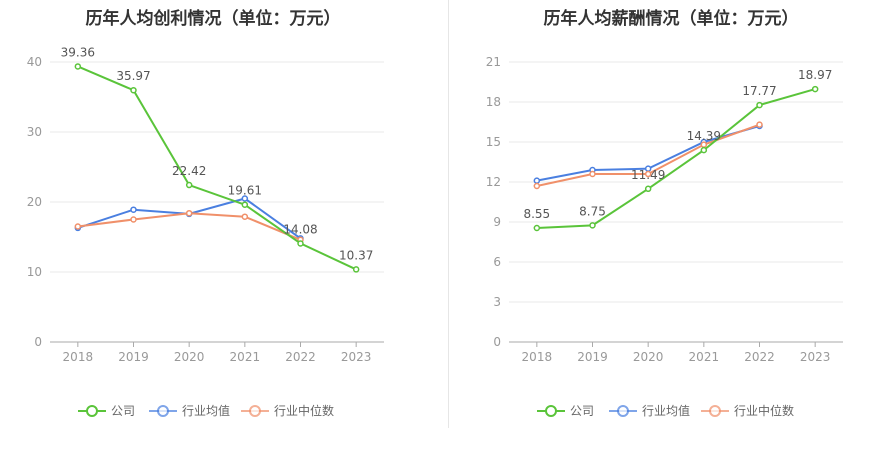 Image resolution: width=893 pixels, height=458 pixels. I want to click on data-label: 22.42, so click(189, 171).